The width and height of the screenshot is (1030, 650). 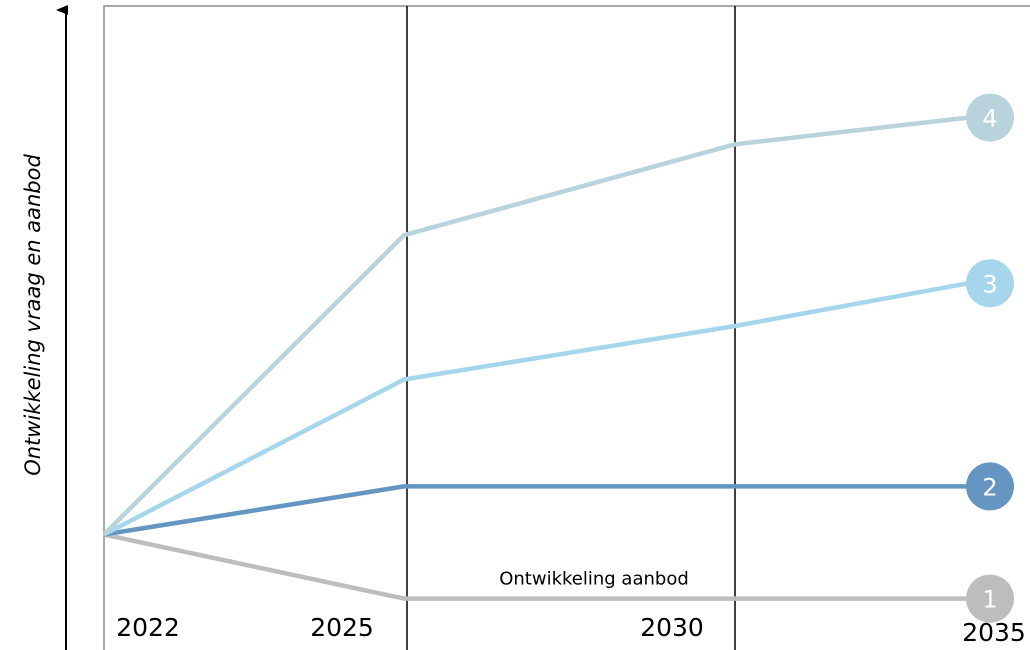 I want to click on series-badge-2: 2, so click(x=990, y=486).